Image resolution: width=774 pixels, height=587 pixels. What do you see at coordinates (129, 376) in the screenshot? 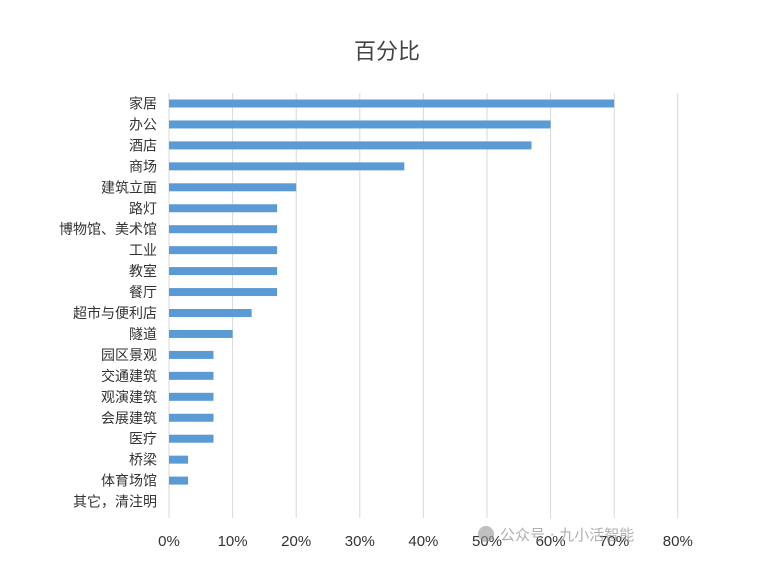
I see `category-label: 交通建筑` at bounding box center [129, 376].